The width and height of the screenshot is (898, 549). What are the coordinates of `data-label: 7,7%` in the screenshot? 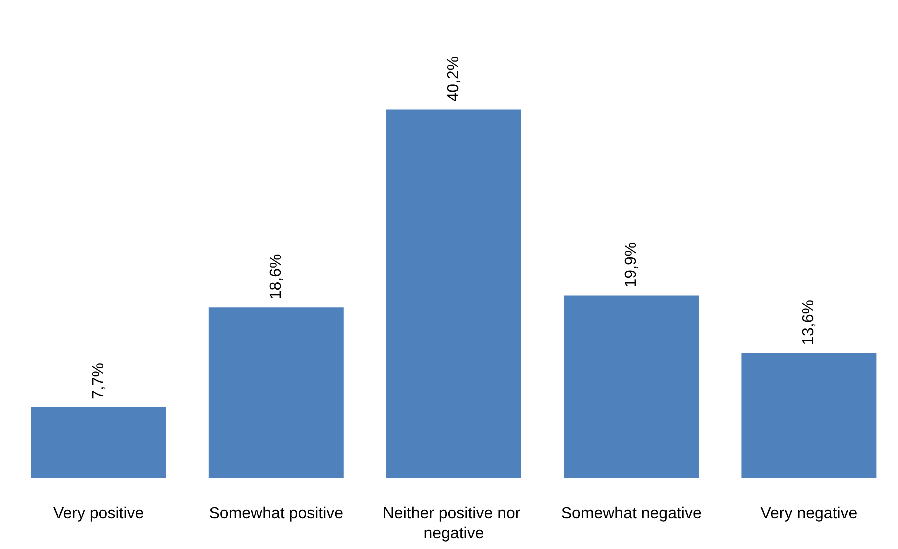 It's located at (99, 381).